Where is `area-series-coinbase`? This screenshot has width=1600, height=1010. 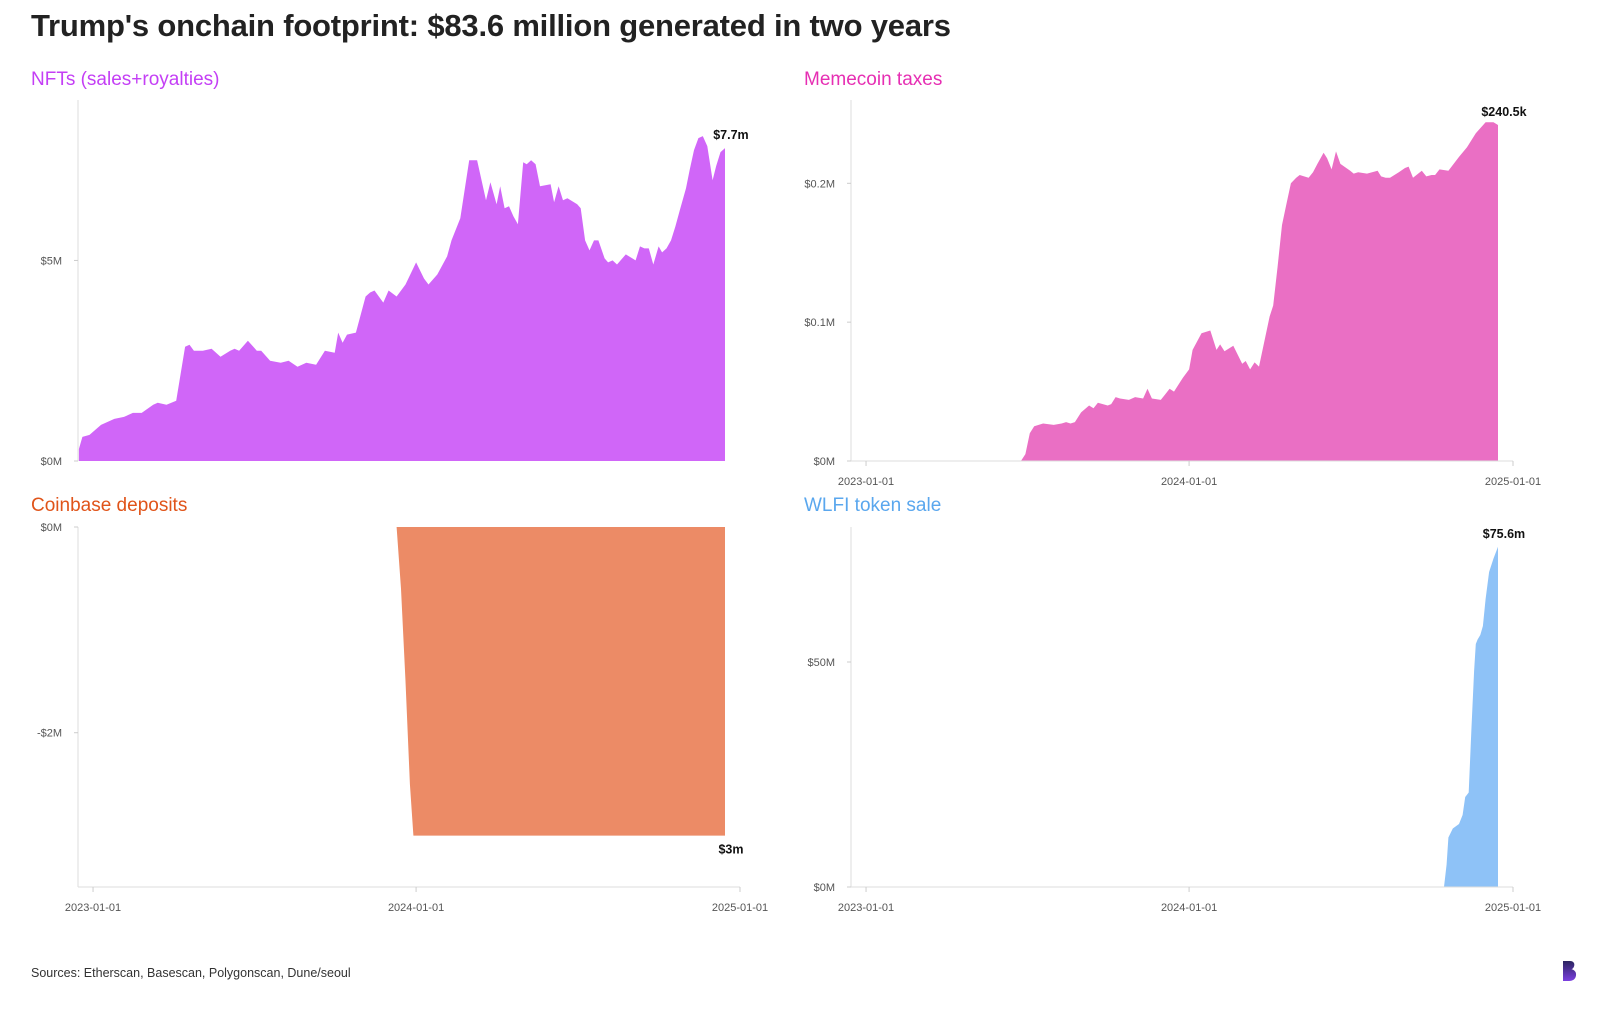
area-series-coinbase is located at coordinates (560, 681).